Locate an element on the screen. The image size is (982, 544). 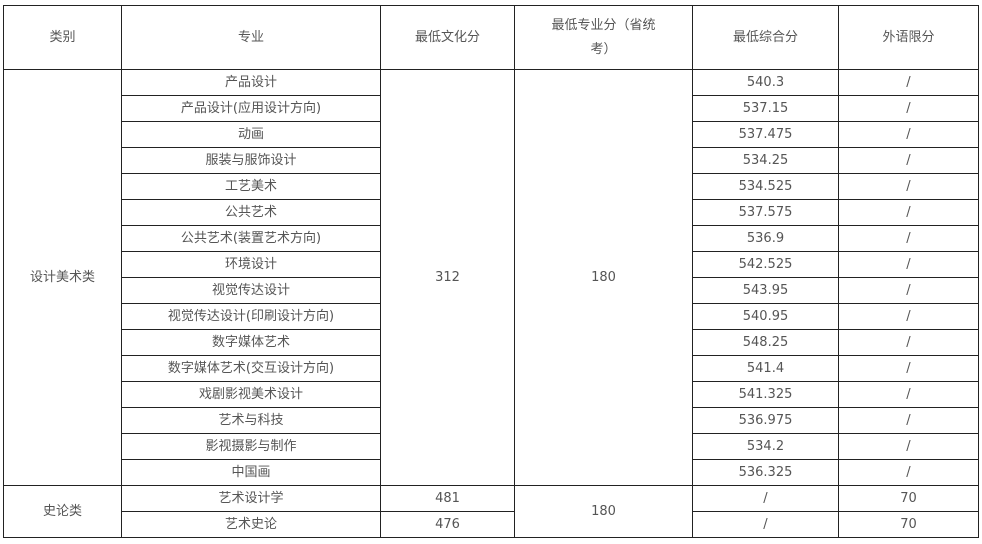
composite-score-cell: 536.9 is located at coordinates (765, 238).